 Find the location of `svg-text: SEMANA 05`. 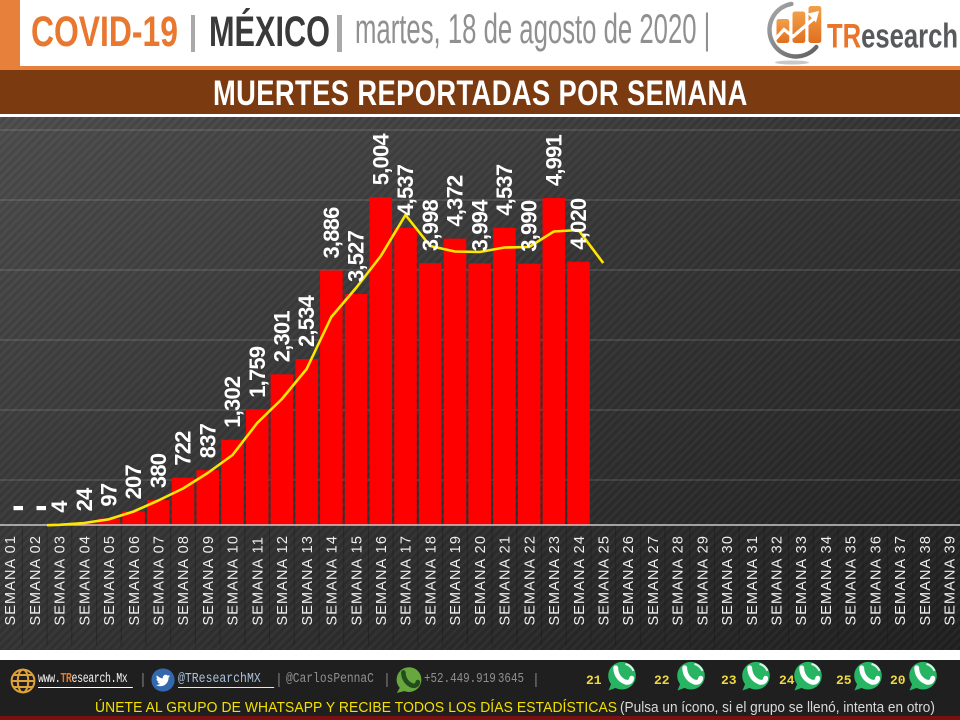

svg-text: SEMANA 05 is located at coordinates (110, 580).